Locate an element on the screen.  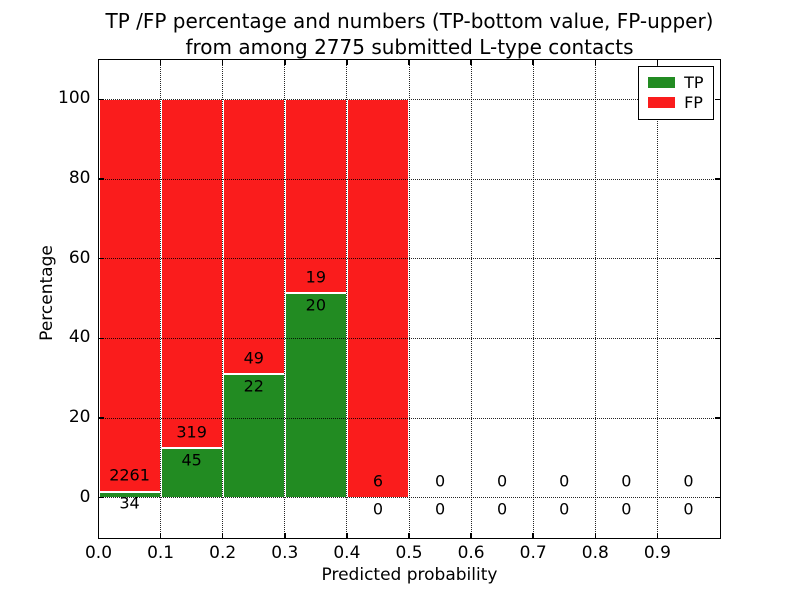
y-tick-label: 80 is located at coordinates (79, 178).